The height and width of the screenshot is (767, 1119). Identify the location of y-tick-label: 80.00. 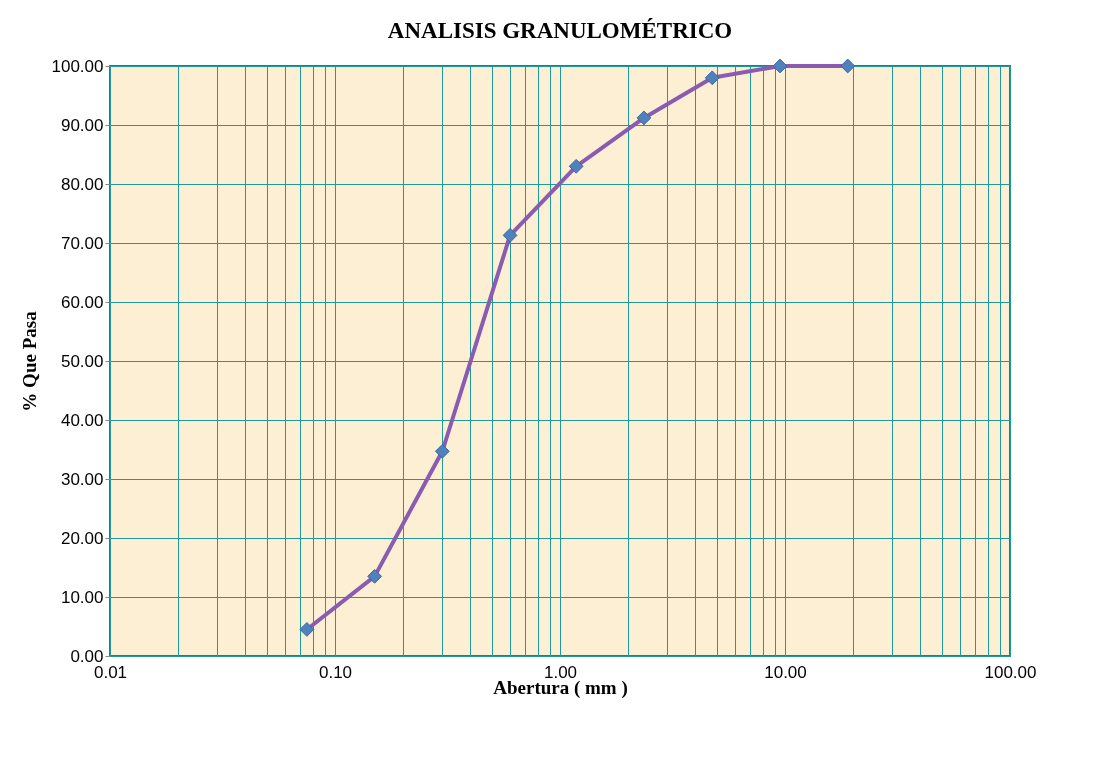
(82, 184).